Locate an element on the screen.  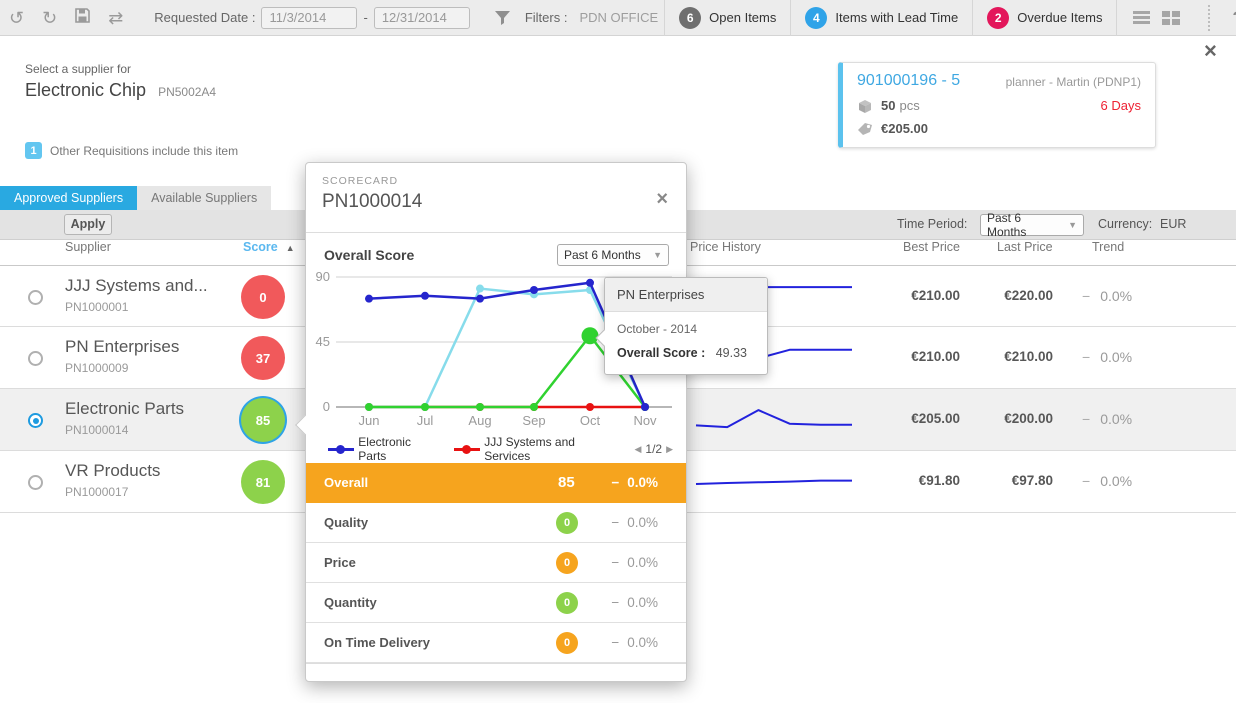
scorecard-footer is located at coordinates (496, 672).